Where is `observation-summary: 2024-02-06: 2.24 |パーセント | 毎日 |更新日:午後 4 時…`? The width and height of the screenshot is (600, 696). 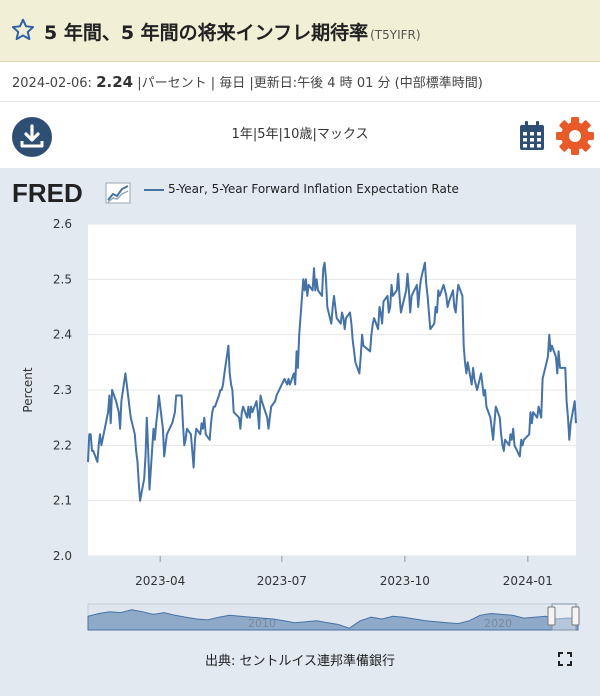
observation-summary: 2024-02-06: 2.24 |パーセント | 毎日 |更新日:午後 4 時… is located at coordinates (247, 81).